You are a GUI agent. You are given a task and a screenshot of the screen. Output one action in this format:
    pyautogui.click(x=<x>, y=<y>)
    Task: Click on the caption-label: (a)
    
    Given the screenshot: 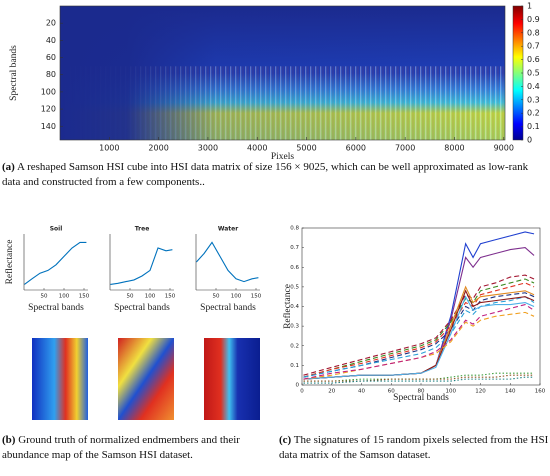 What is the action you would take?
    pyautogui.click(x=8, y=167)
    